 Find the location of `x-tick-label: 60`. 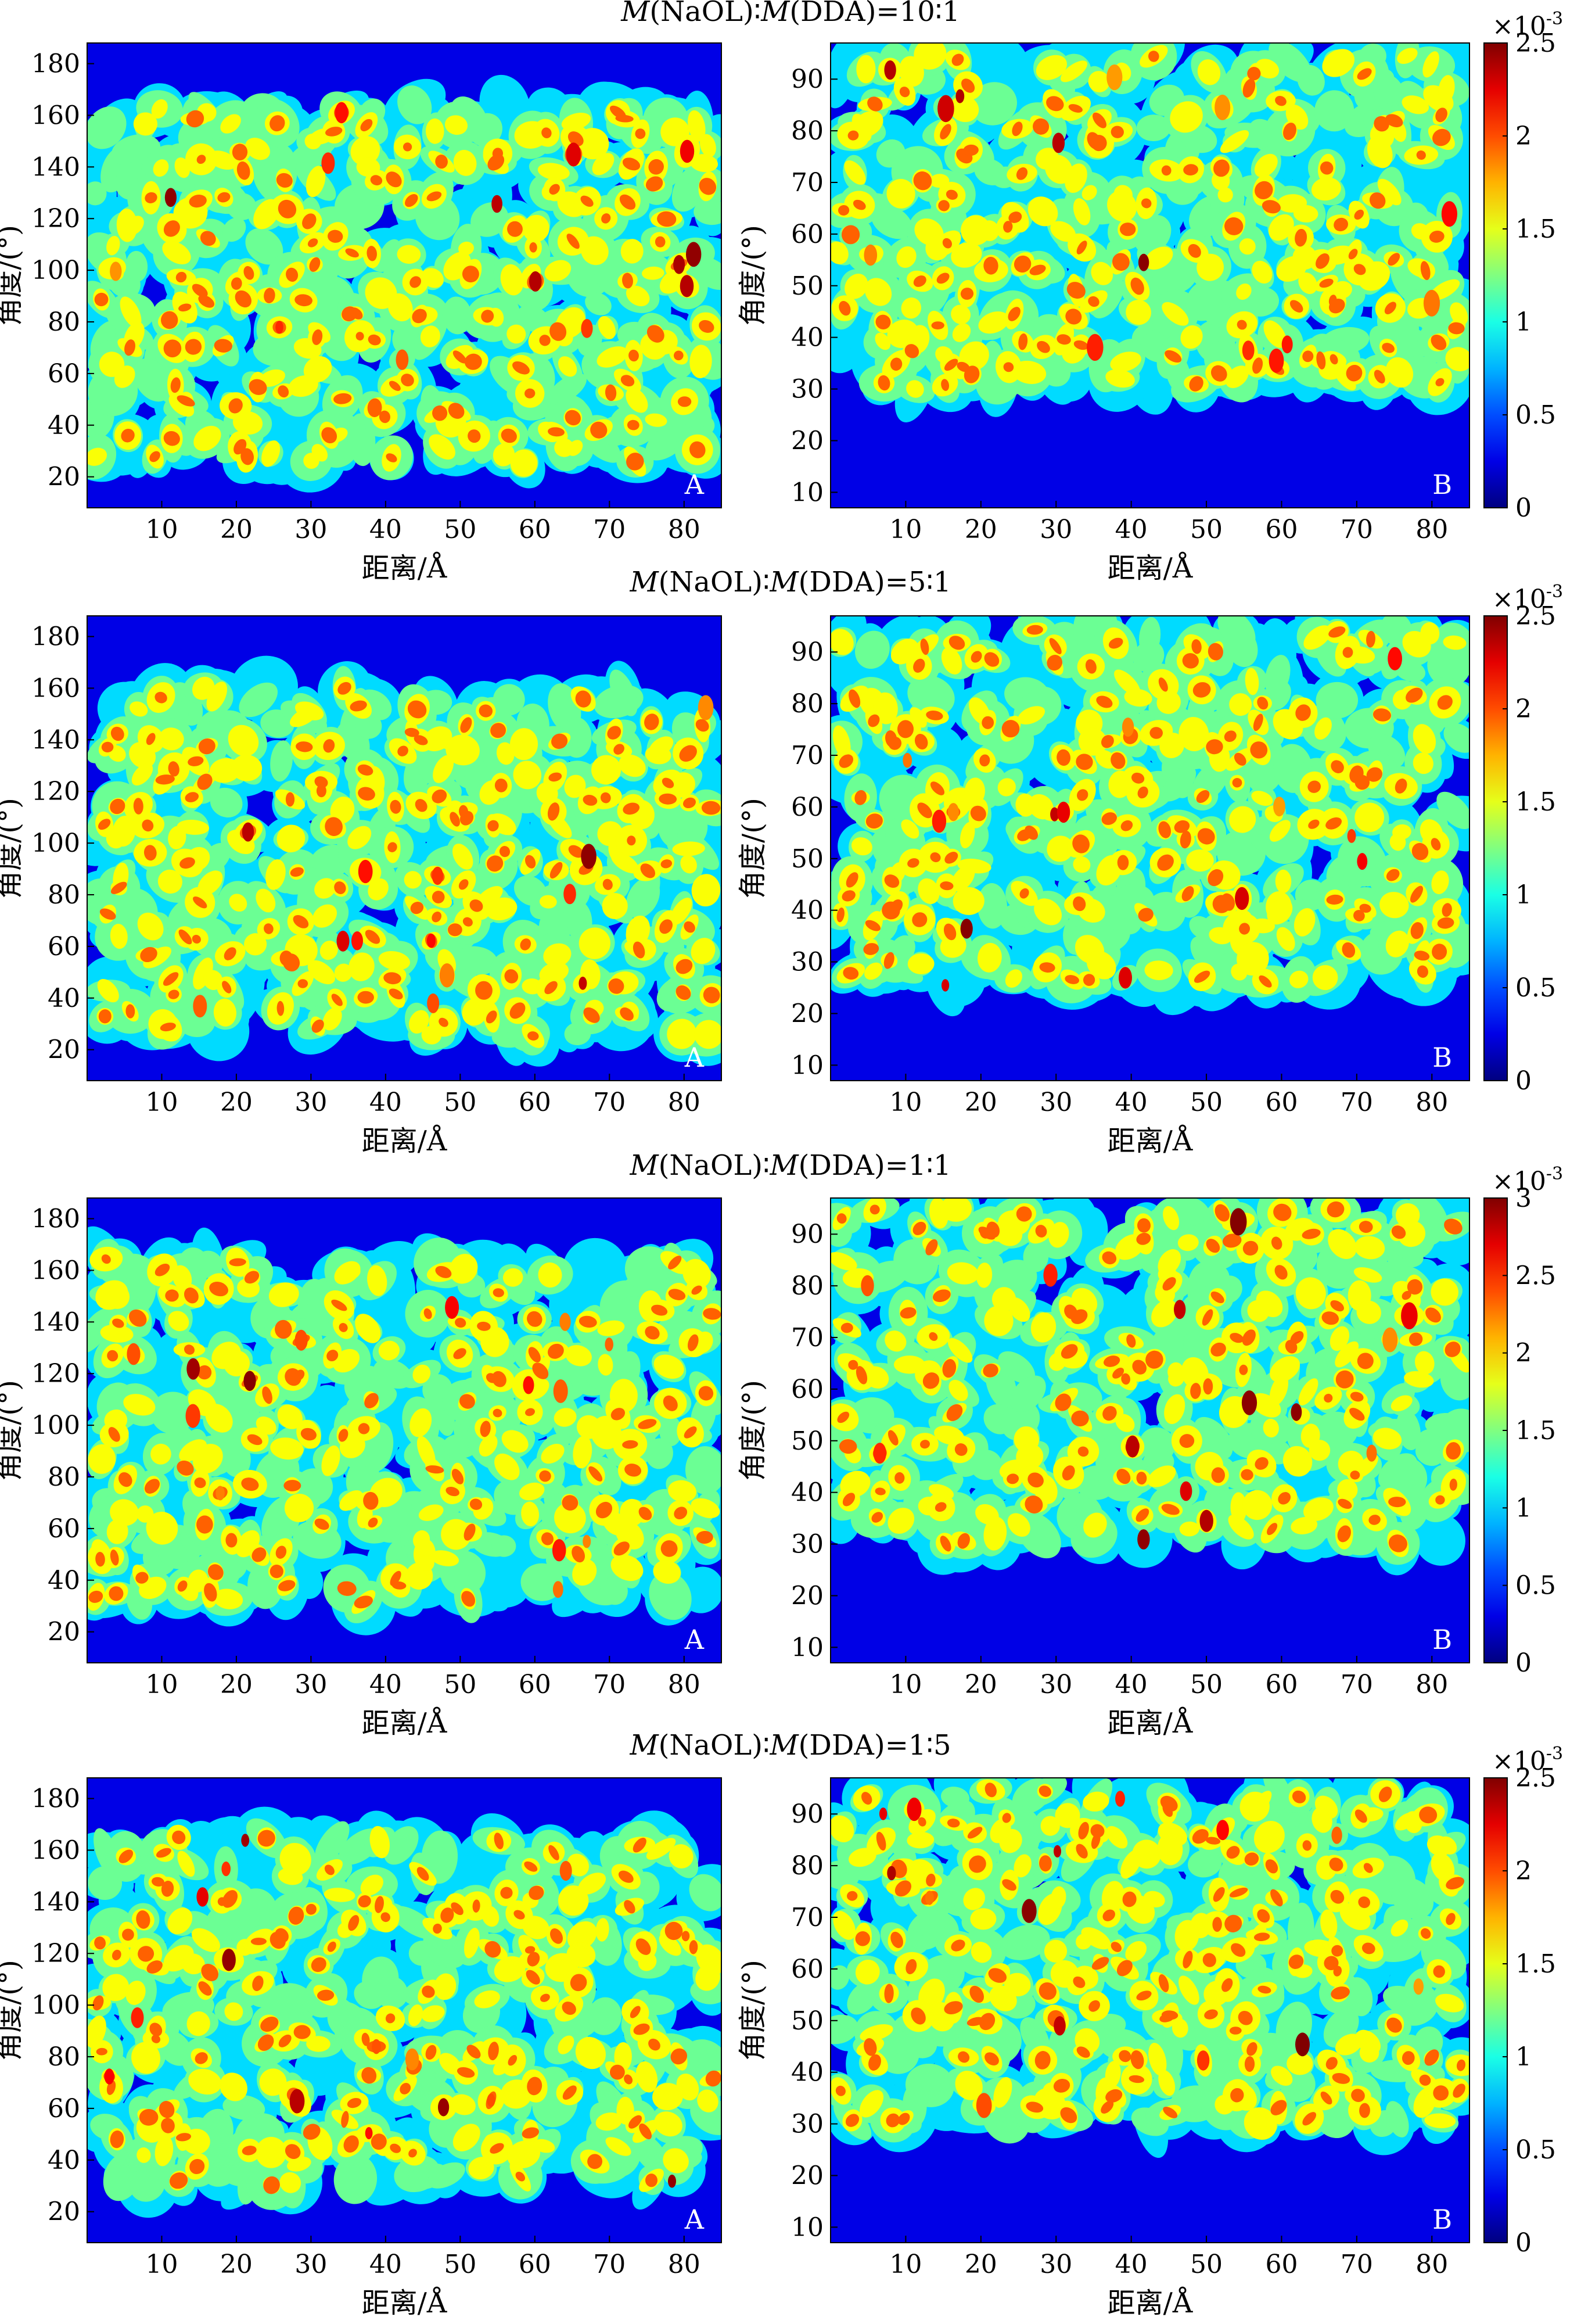

x-tick-label: 60 is located at coordinates (1281, 1102).